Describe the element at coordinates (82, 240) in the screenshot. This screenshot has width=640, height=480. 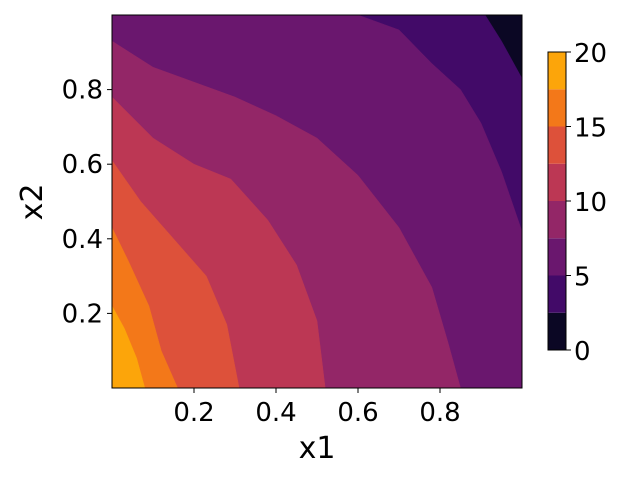
I see `y-tick-label: 0.4` at that location.